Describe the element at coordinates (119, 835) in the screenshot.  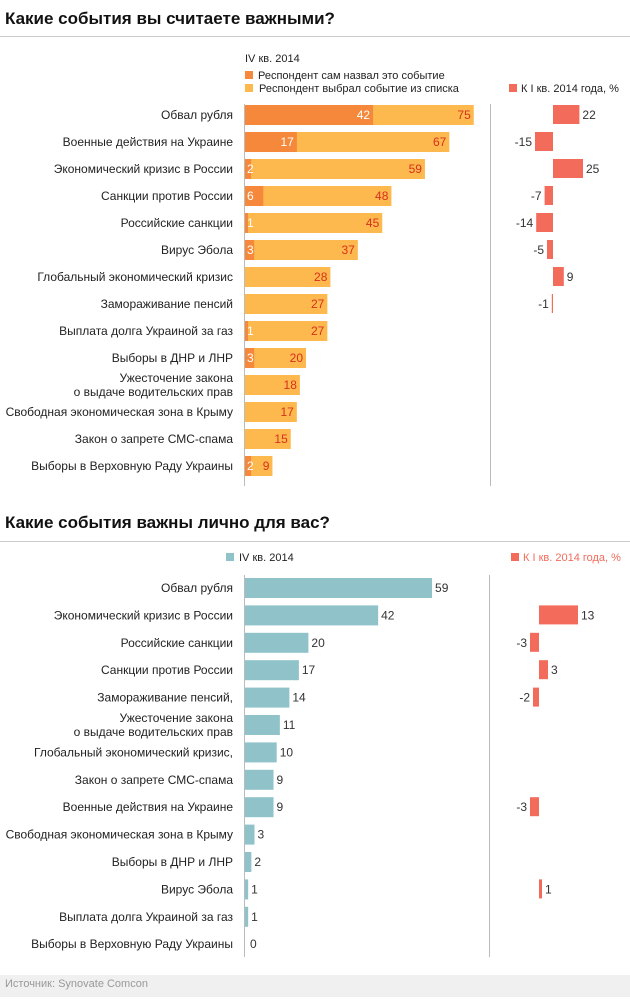
I see `category-label: Свободная экономическая зона в Крыму` at that location.